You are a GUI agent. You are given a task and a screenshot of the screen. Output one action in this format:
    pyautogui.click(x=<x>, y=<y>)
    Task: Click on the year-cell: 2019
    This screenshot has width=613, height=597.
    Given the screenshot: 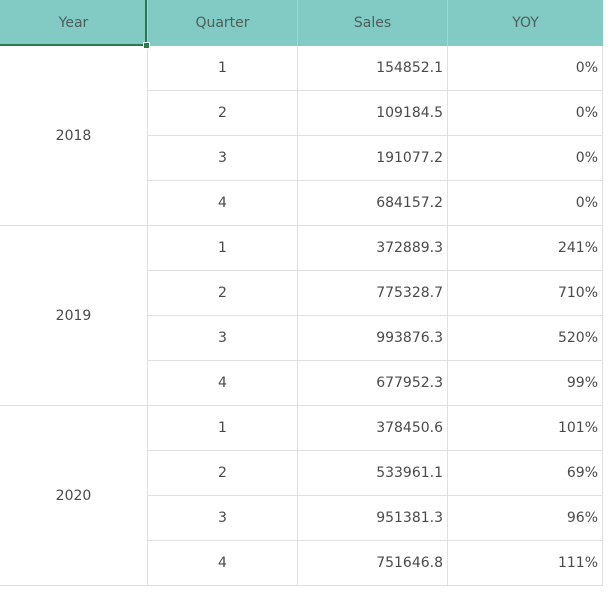 What is the action you would take?
    pyautogui.click(x=73, y=316)
    